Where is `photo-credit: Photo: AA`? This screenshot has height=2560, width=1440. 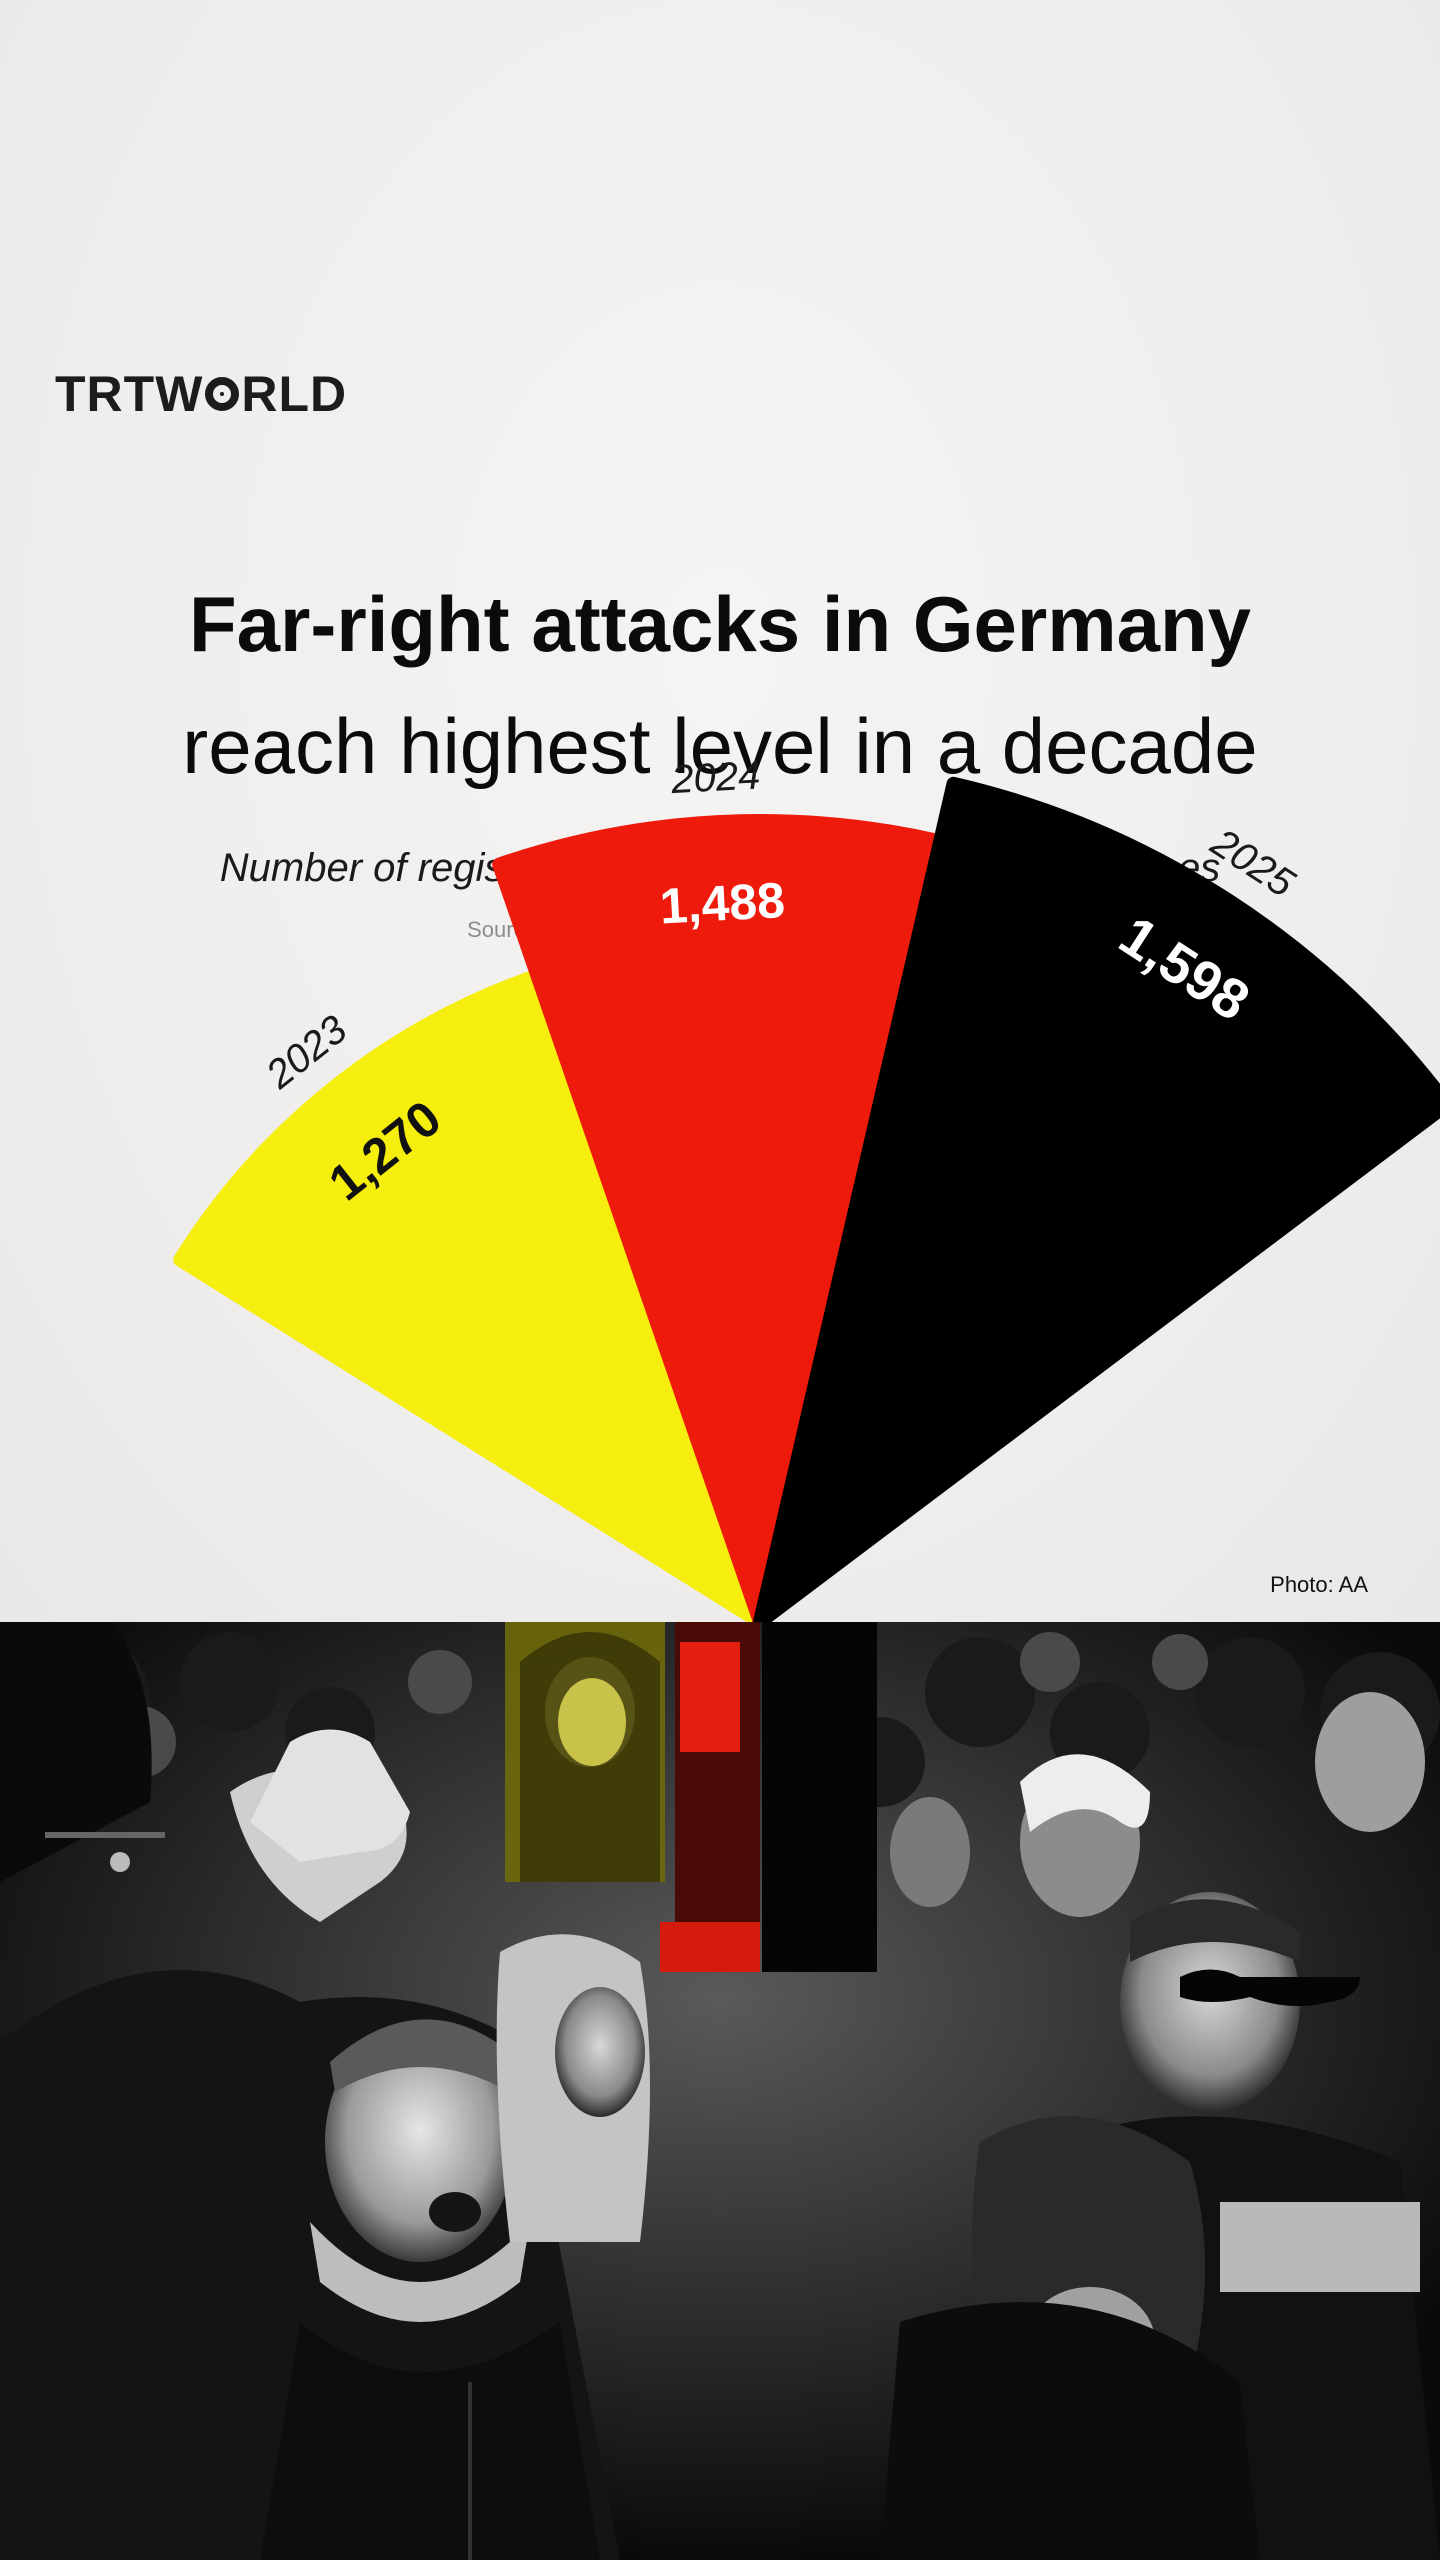
photo-credit: Photo: AA is located at coordinates (1319, 1584).